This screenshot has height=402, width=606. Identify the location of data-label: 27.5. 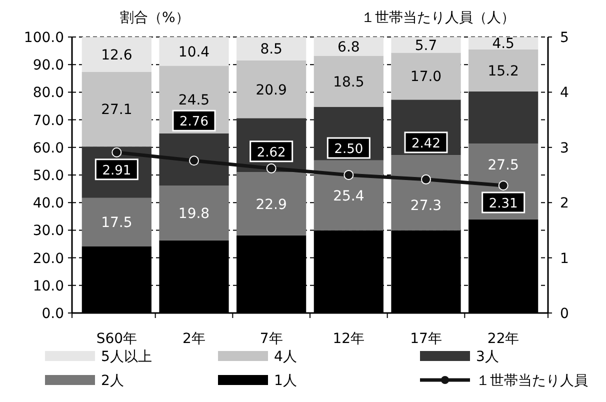
(503, 166).